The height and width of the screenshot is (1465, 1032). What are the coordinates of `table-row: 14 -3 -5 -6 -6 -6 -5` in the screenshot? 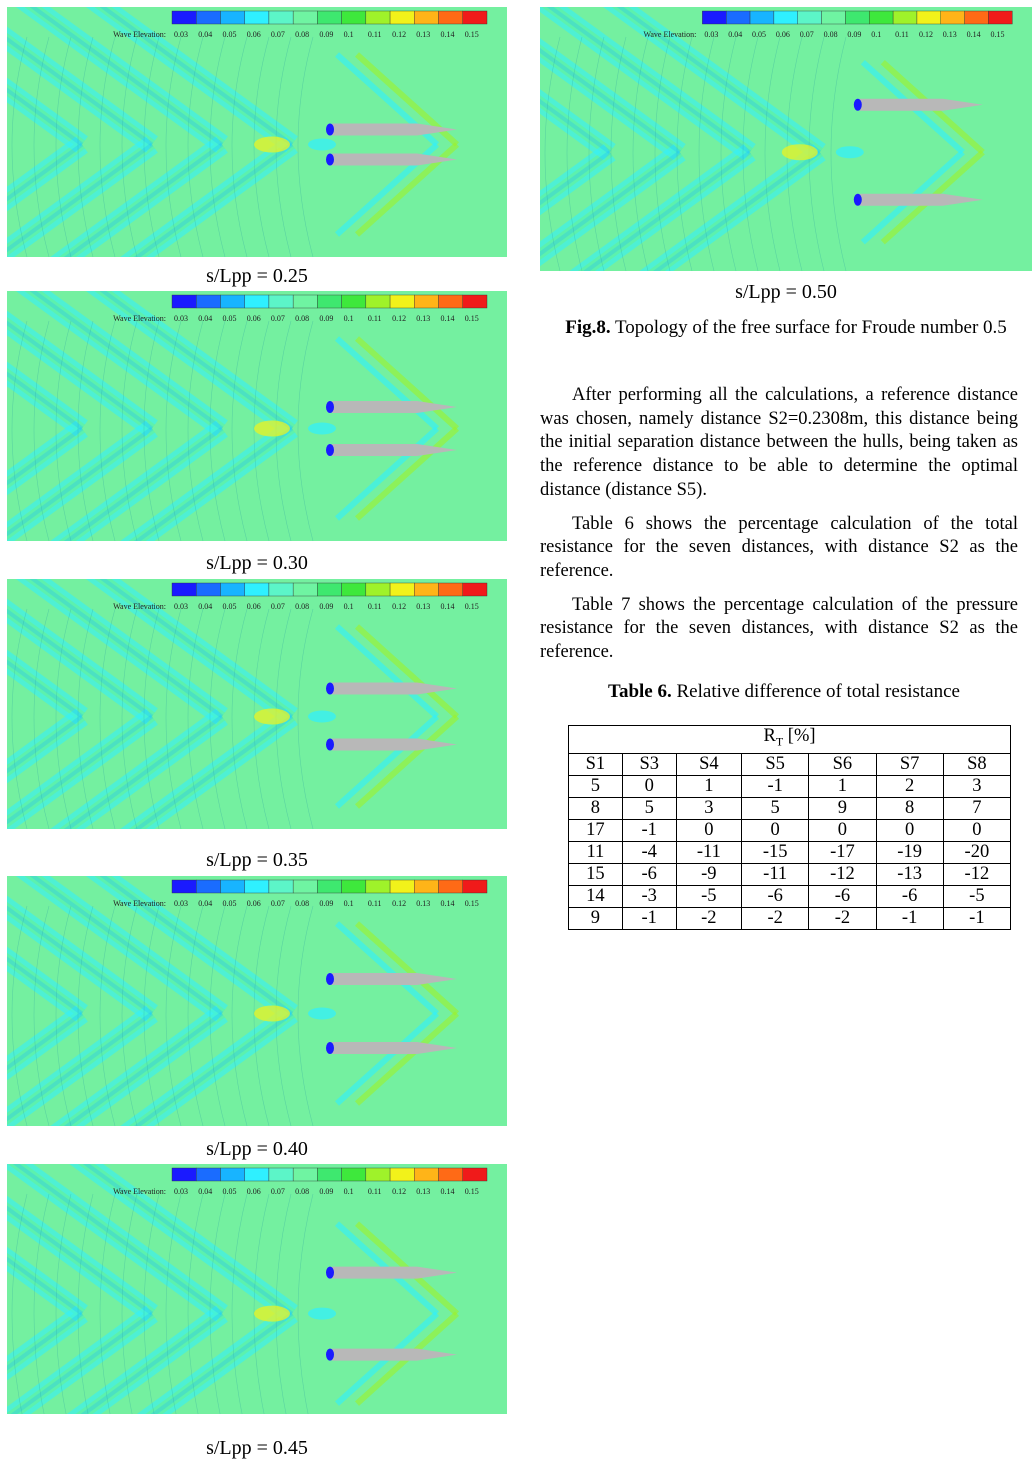 It's located at (790, 896).